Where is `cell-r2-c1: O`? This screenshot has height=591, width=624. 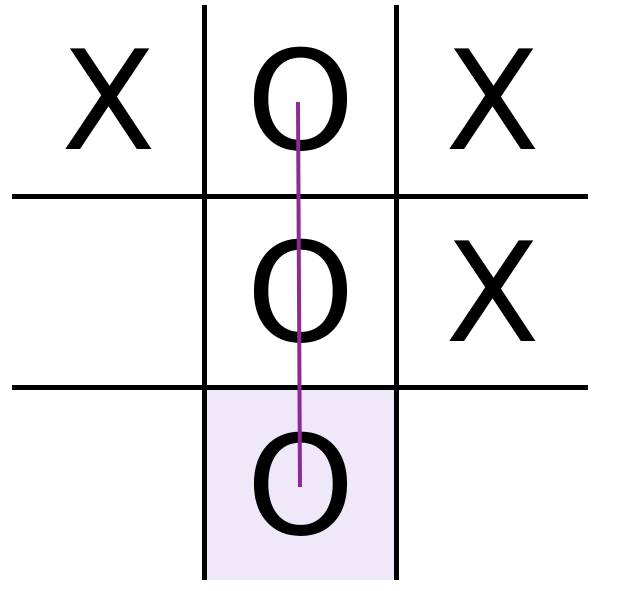 cell-r2-c1: O is located at coordinates (300, 485).